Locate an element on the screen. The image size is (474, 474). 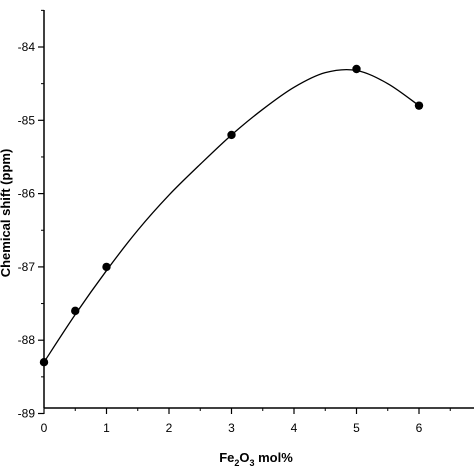
x-axis-title-rest: mol% is located at coordinates (274, 457).